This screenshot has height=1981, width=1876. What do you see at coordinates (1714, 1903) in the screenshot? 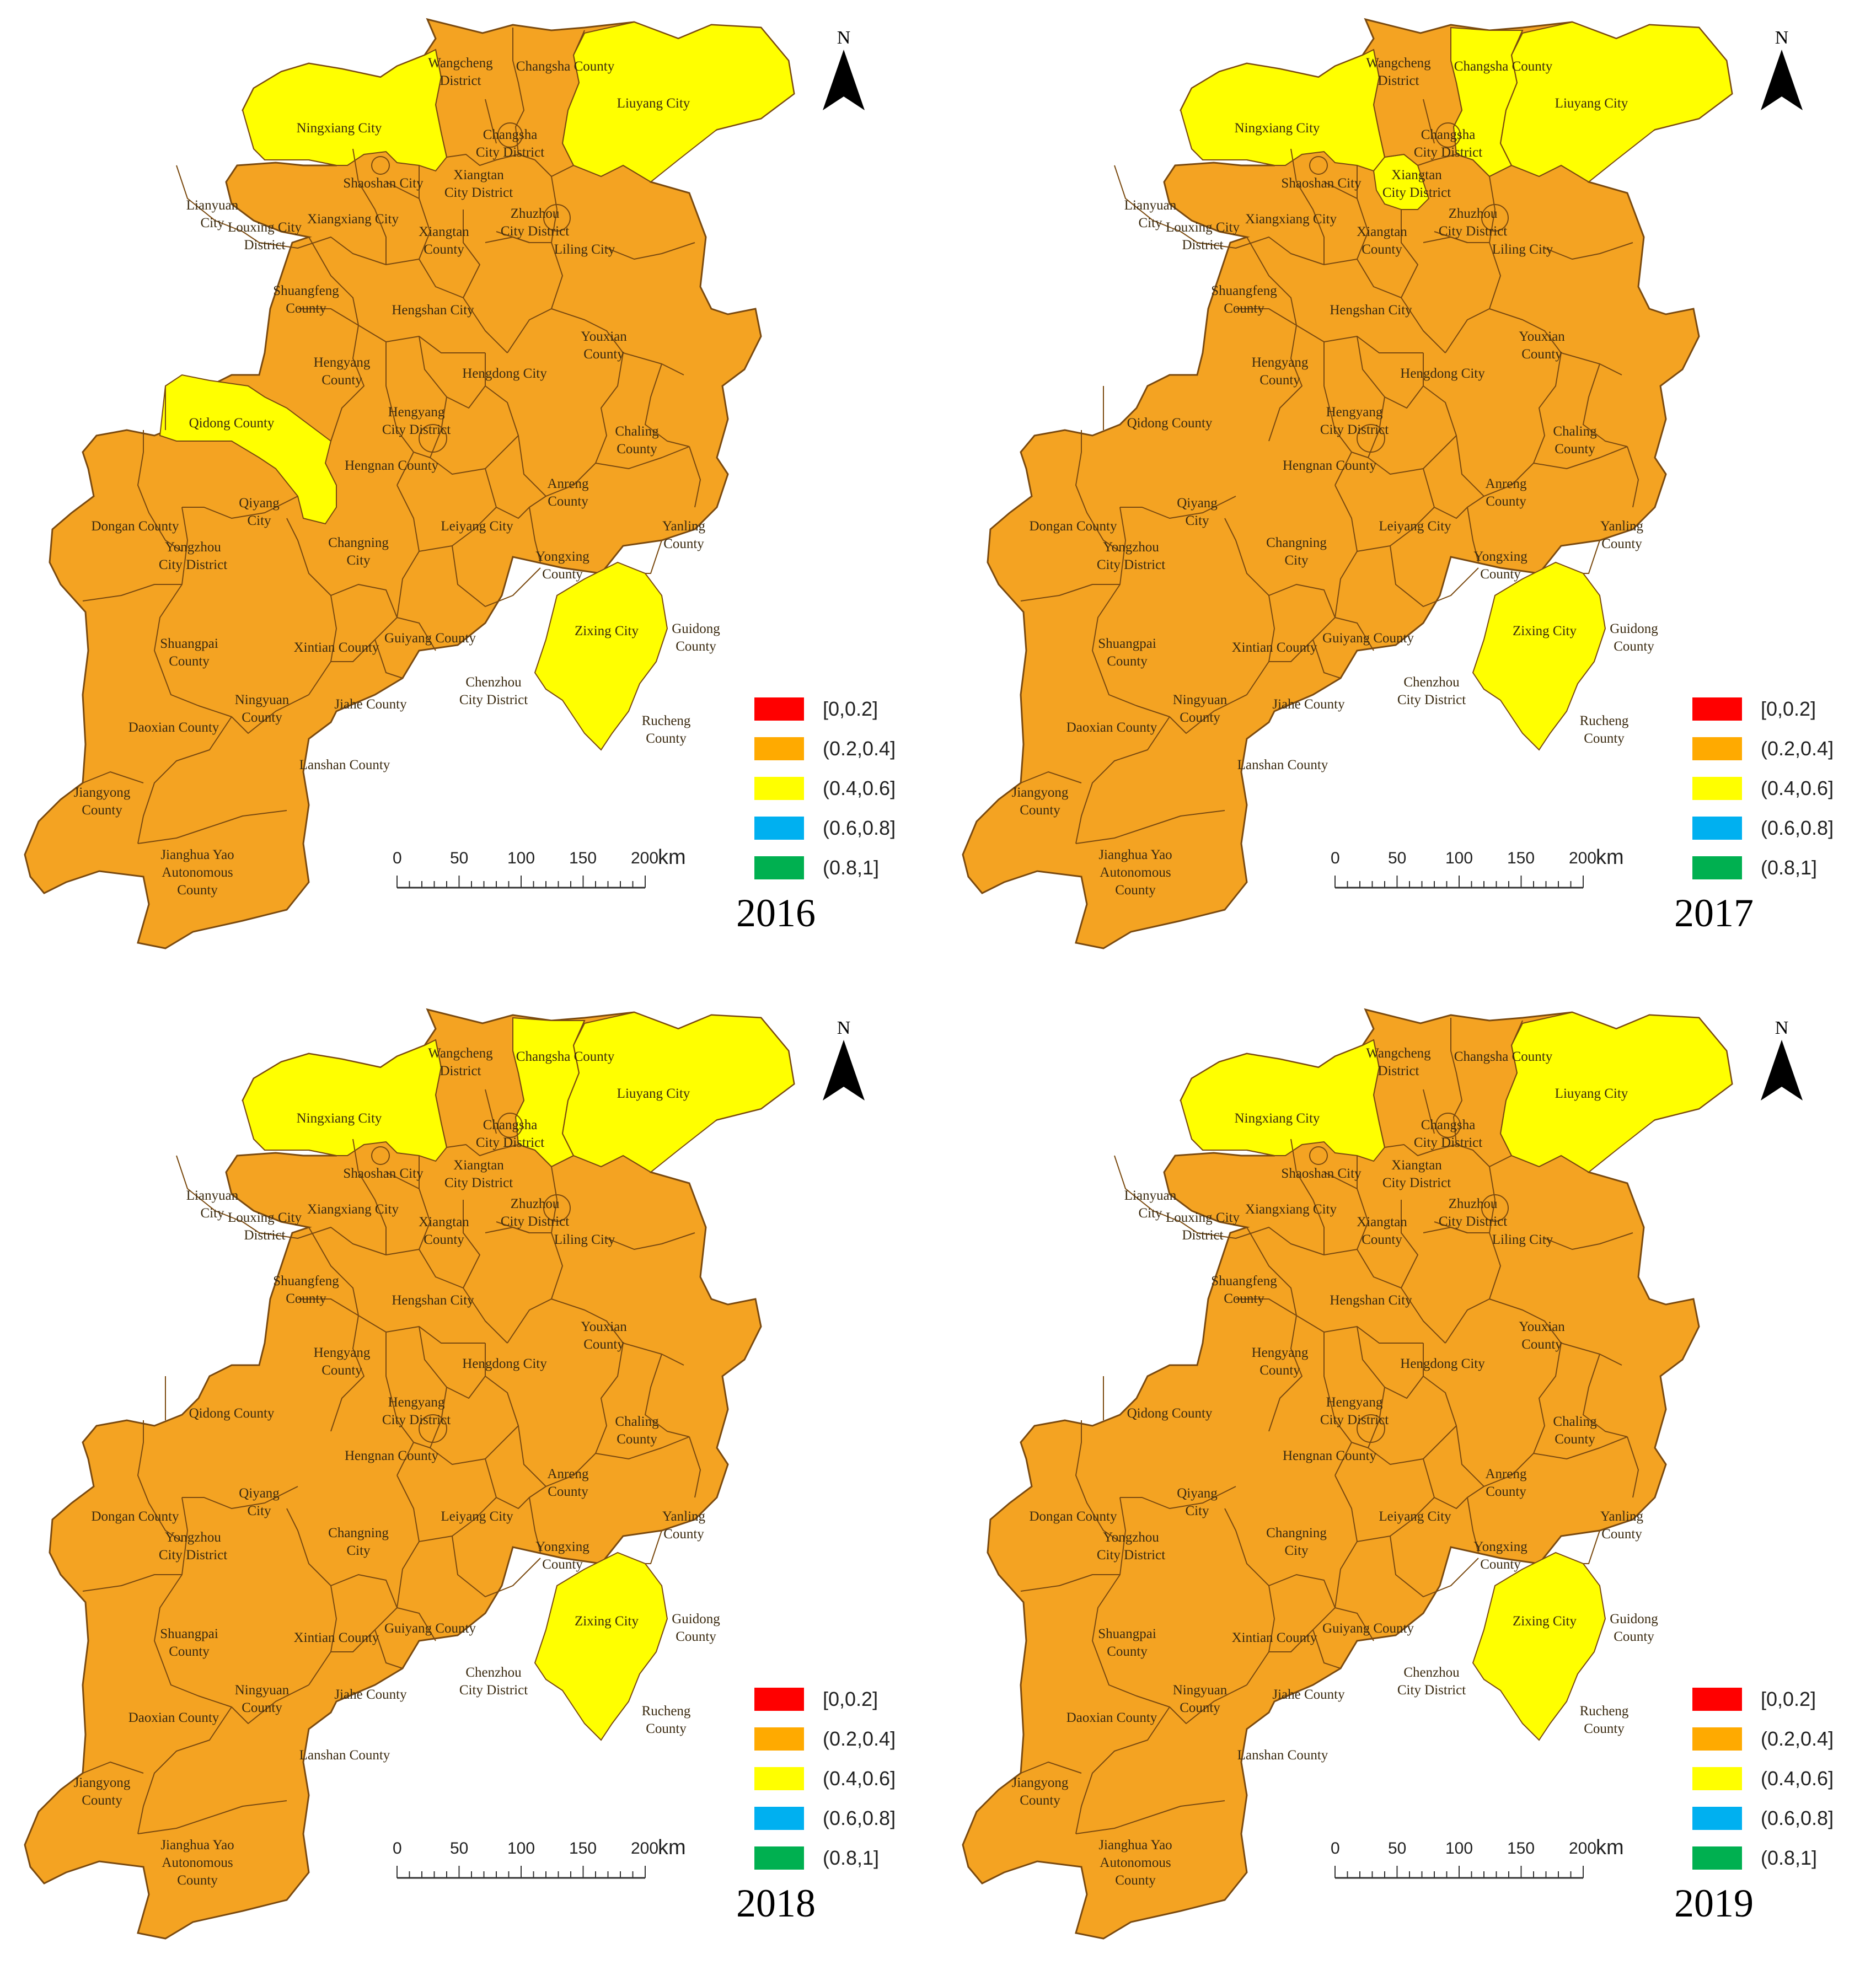
I see `year-label: 2019` at bounding box center [1714, 1903].